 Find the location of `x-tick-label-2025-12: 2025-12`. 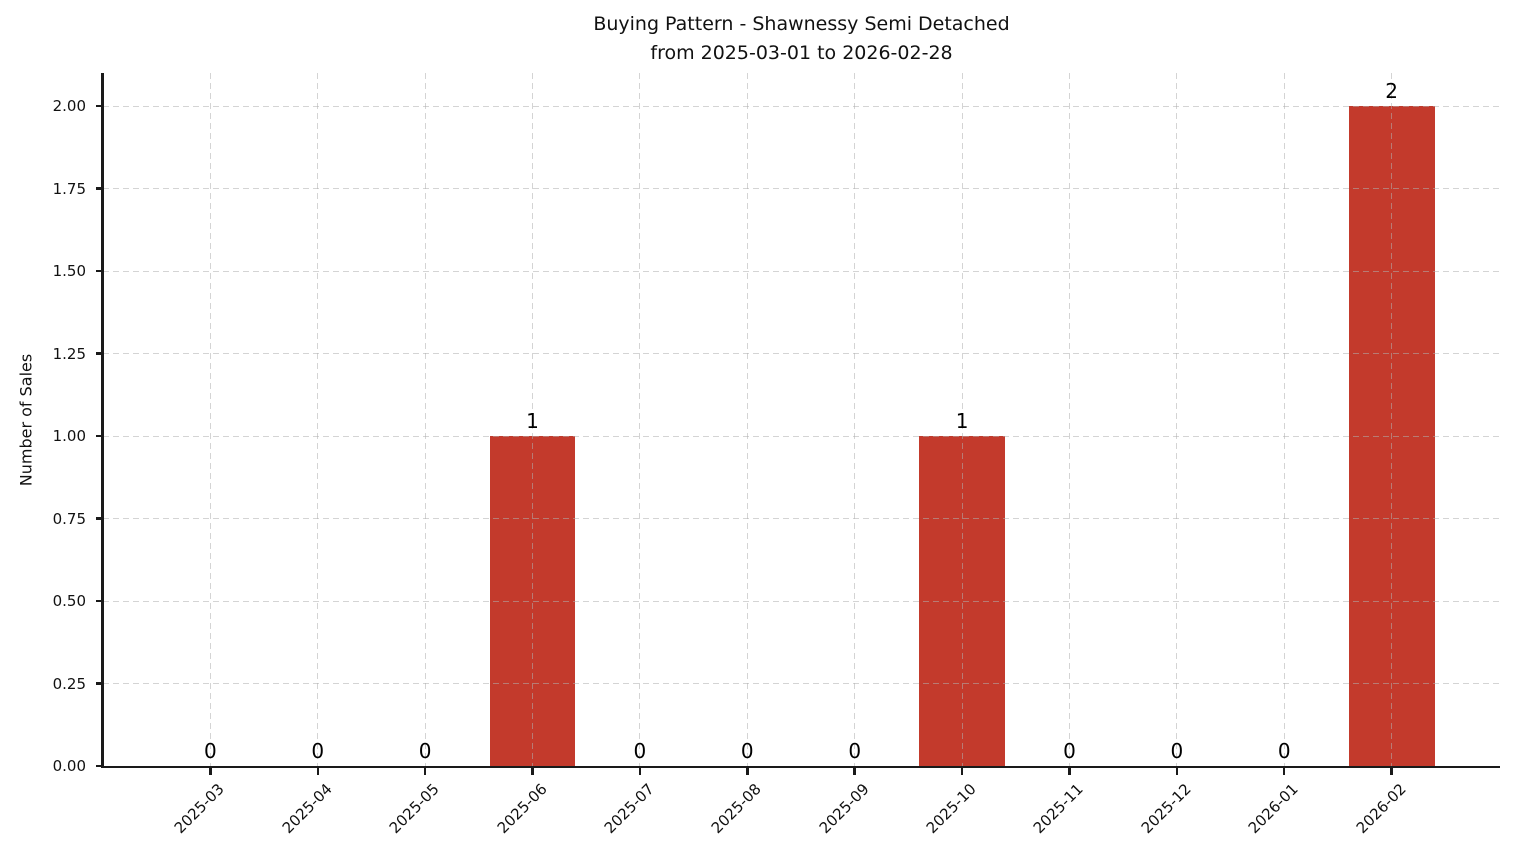

x-tick-label-2025-12: 2025-12 is located at coordinates (1166, 809).